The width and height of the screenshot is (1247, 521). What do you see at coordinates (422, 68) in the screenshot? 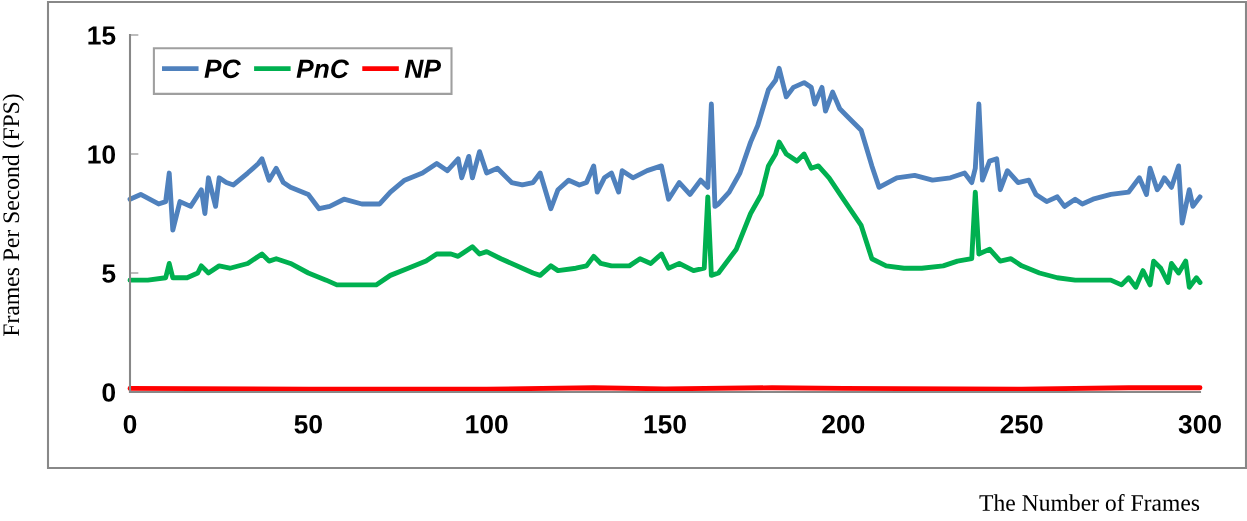
I see `legend-label: NP` at bounding box center [422, 68].